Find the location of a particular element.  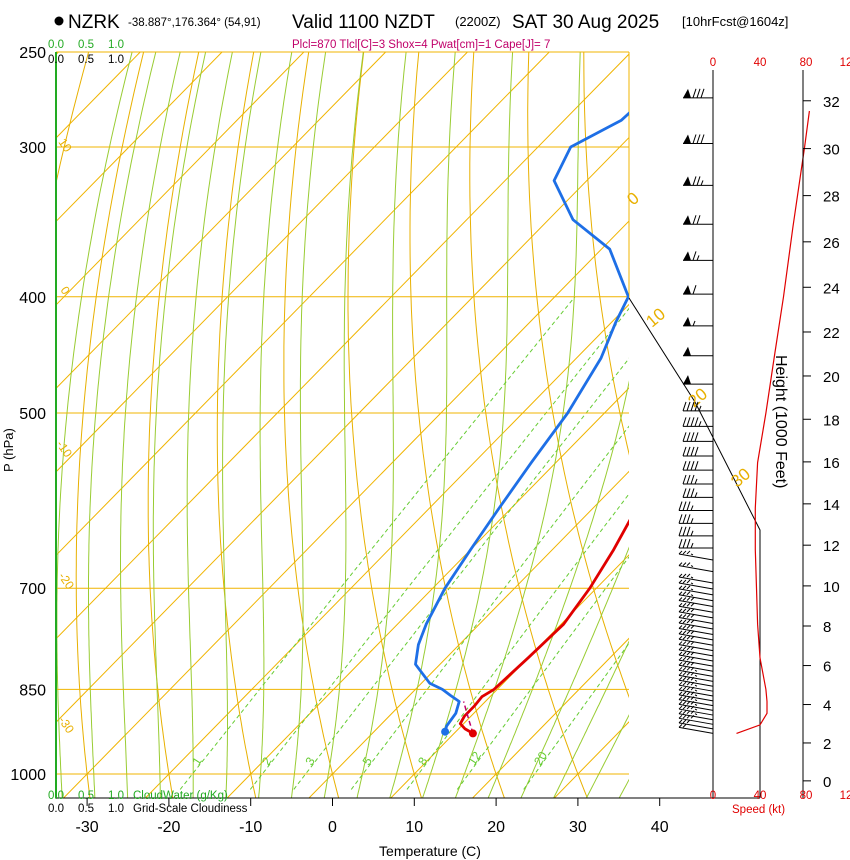

dry-adiabat-label: 0 is located at coordinates (632, 198).